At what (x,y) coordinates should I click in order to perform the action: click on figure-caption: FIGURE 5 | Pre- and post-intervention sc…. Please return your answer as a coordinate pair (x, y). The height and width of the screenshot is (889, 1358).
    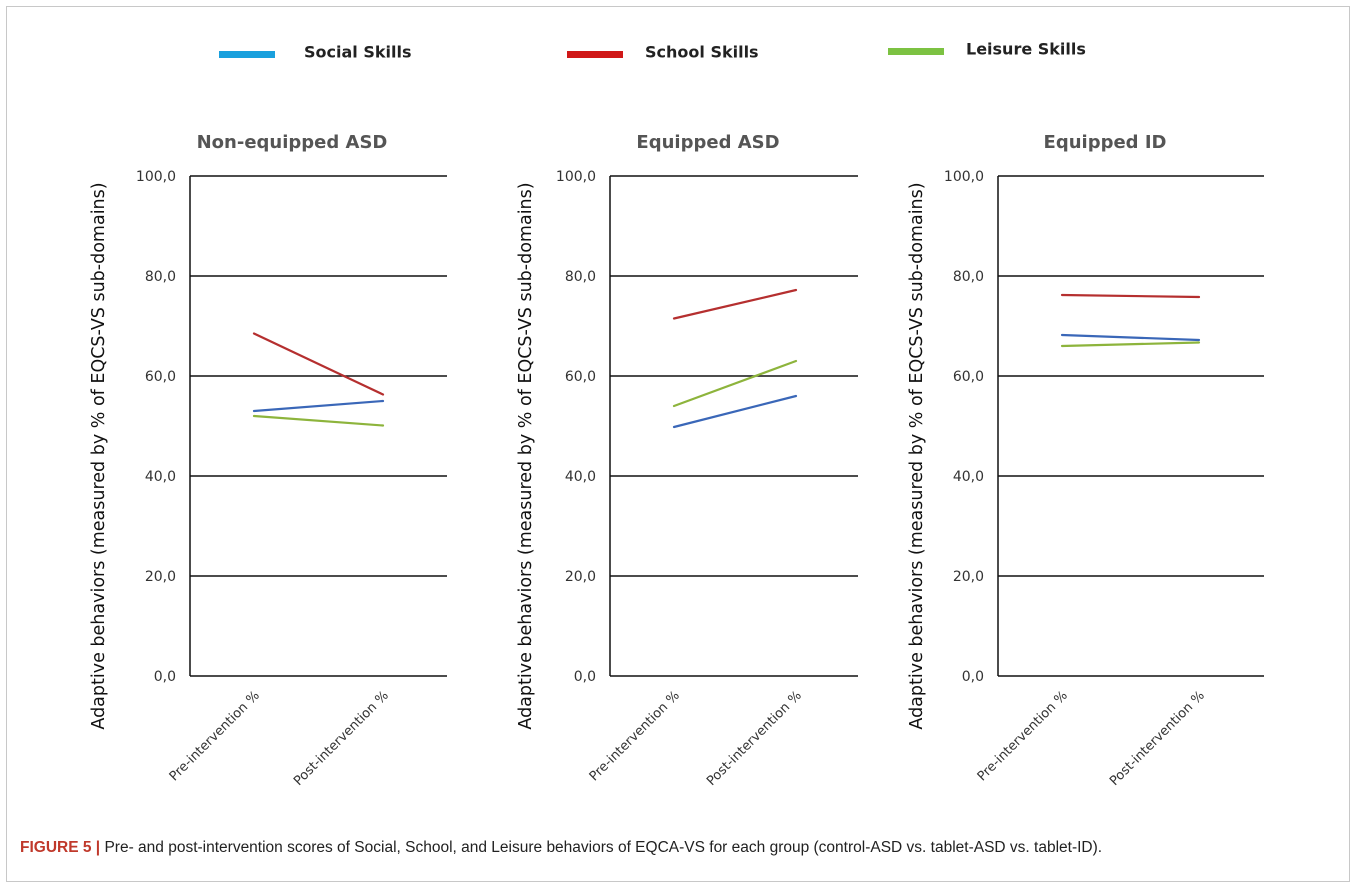
    Looking at the image, I should click on (680, 848).